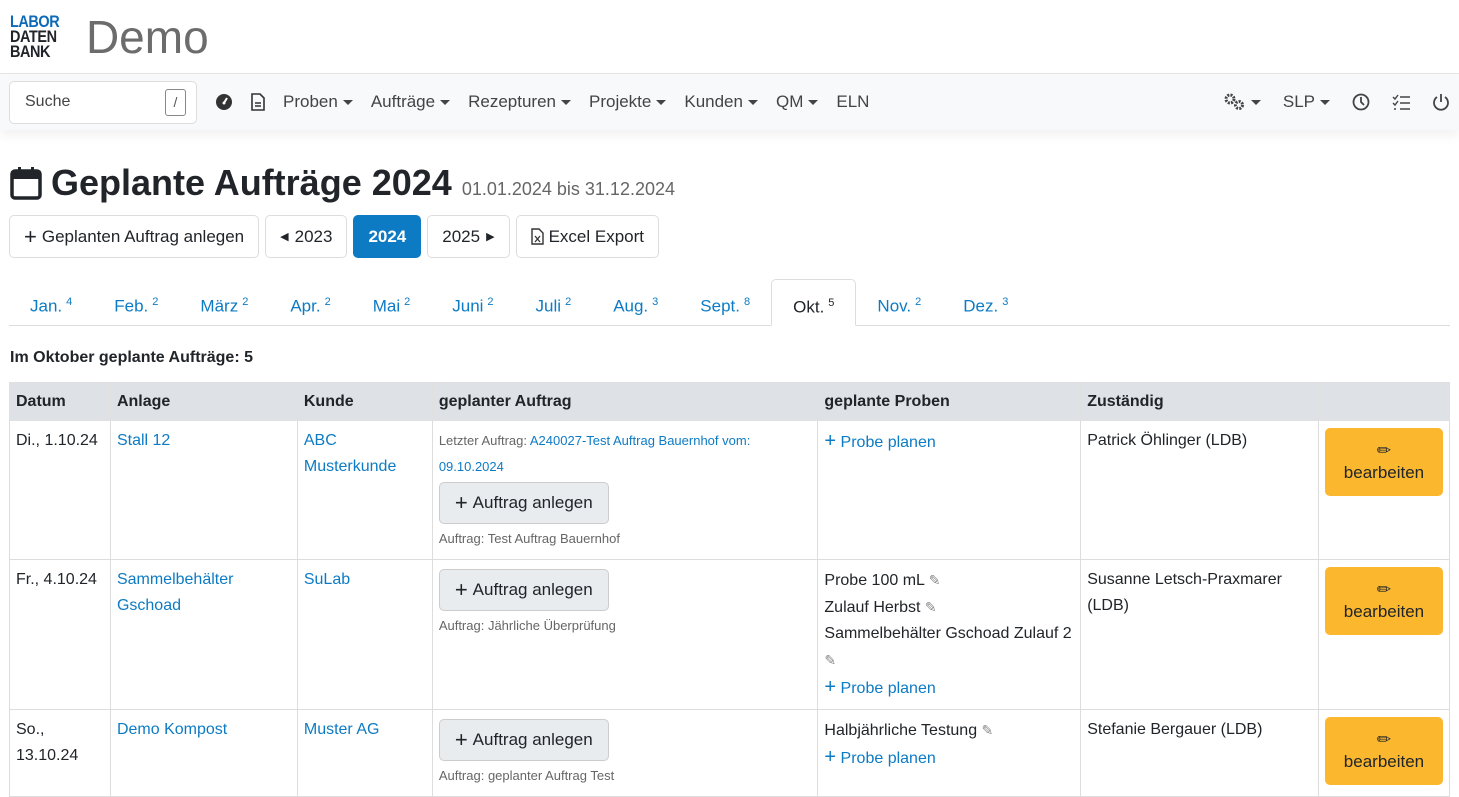 Image resolution: width=1459 pixels, height=797 pixels. Describe the element at coordinates (831, 303) in the screenshot. I see `tab-count: 5` at that location.